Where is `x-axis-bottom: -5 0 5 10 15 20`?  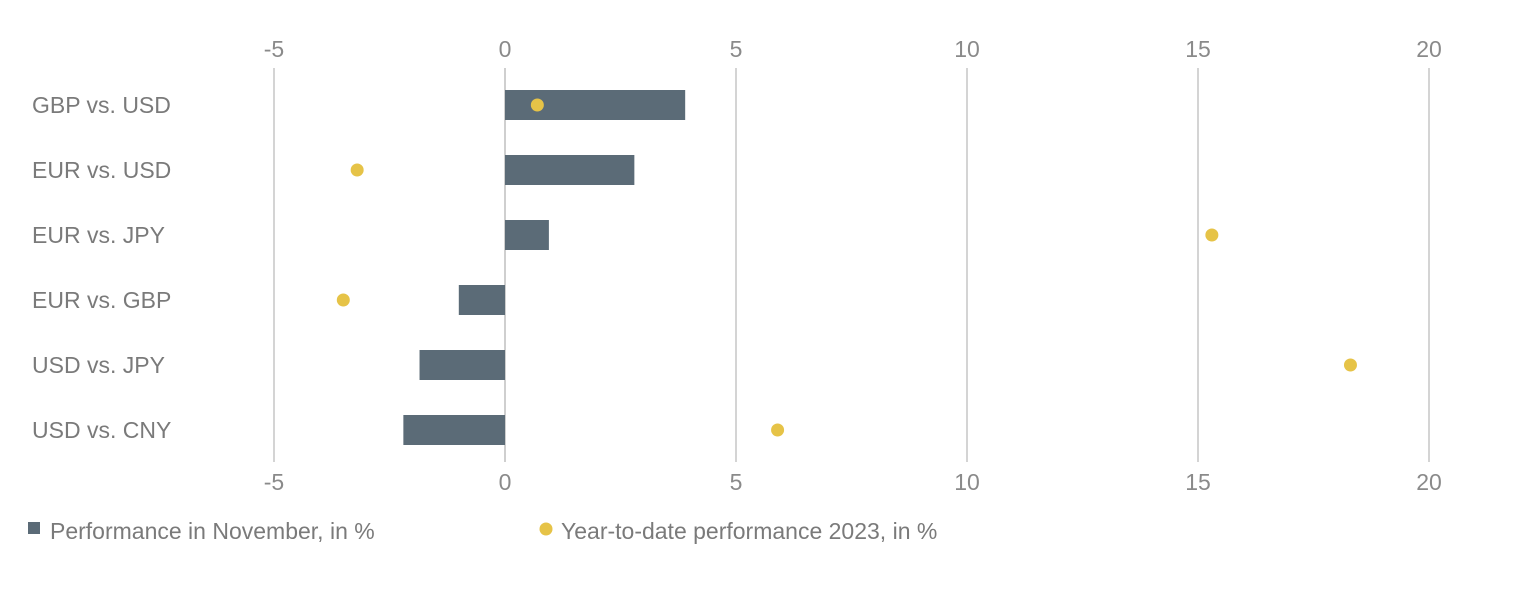 x-axis-bottom: -5 0 5 10 15 20 is located at coordinates (853, 482).